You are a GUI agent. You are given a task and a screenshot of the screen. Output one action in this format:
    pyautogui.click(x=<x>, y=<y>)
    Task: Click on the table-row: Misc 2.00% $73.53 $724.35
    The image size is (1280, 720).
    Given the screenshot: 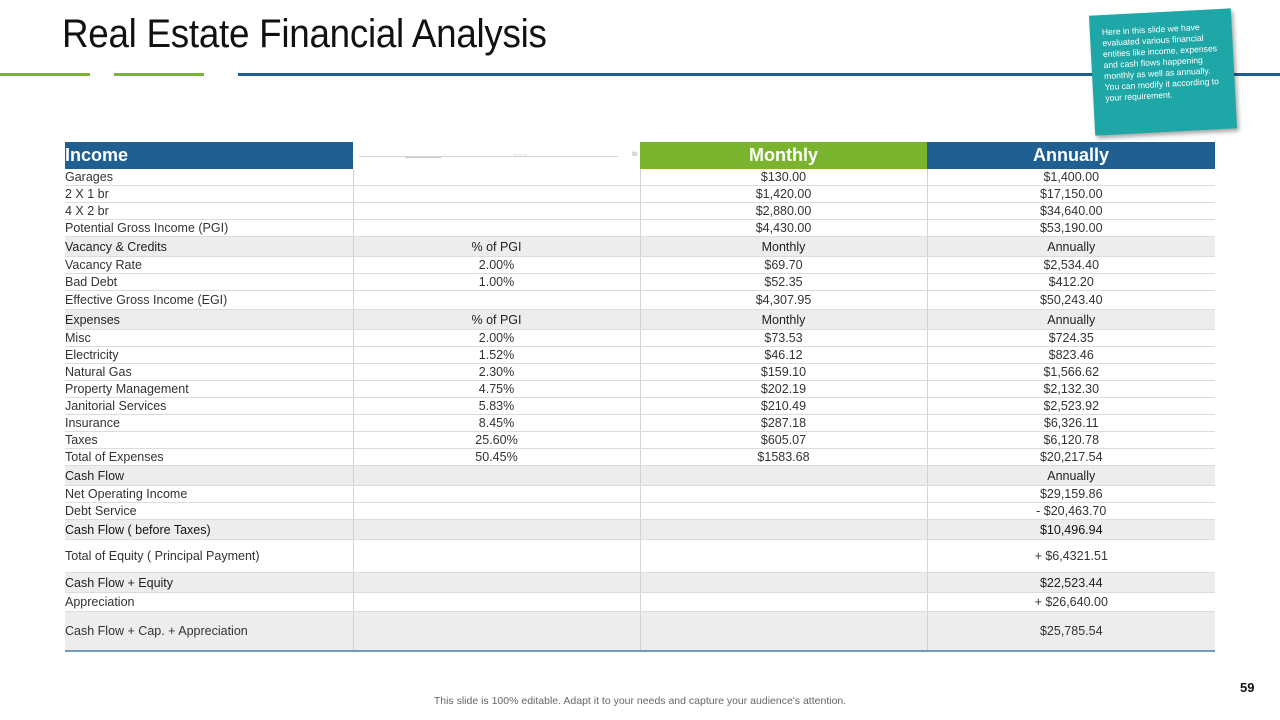 What is the action you would take?
    pyautogui.click(x=640, y=338)
    